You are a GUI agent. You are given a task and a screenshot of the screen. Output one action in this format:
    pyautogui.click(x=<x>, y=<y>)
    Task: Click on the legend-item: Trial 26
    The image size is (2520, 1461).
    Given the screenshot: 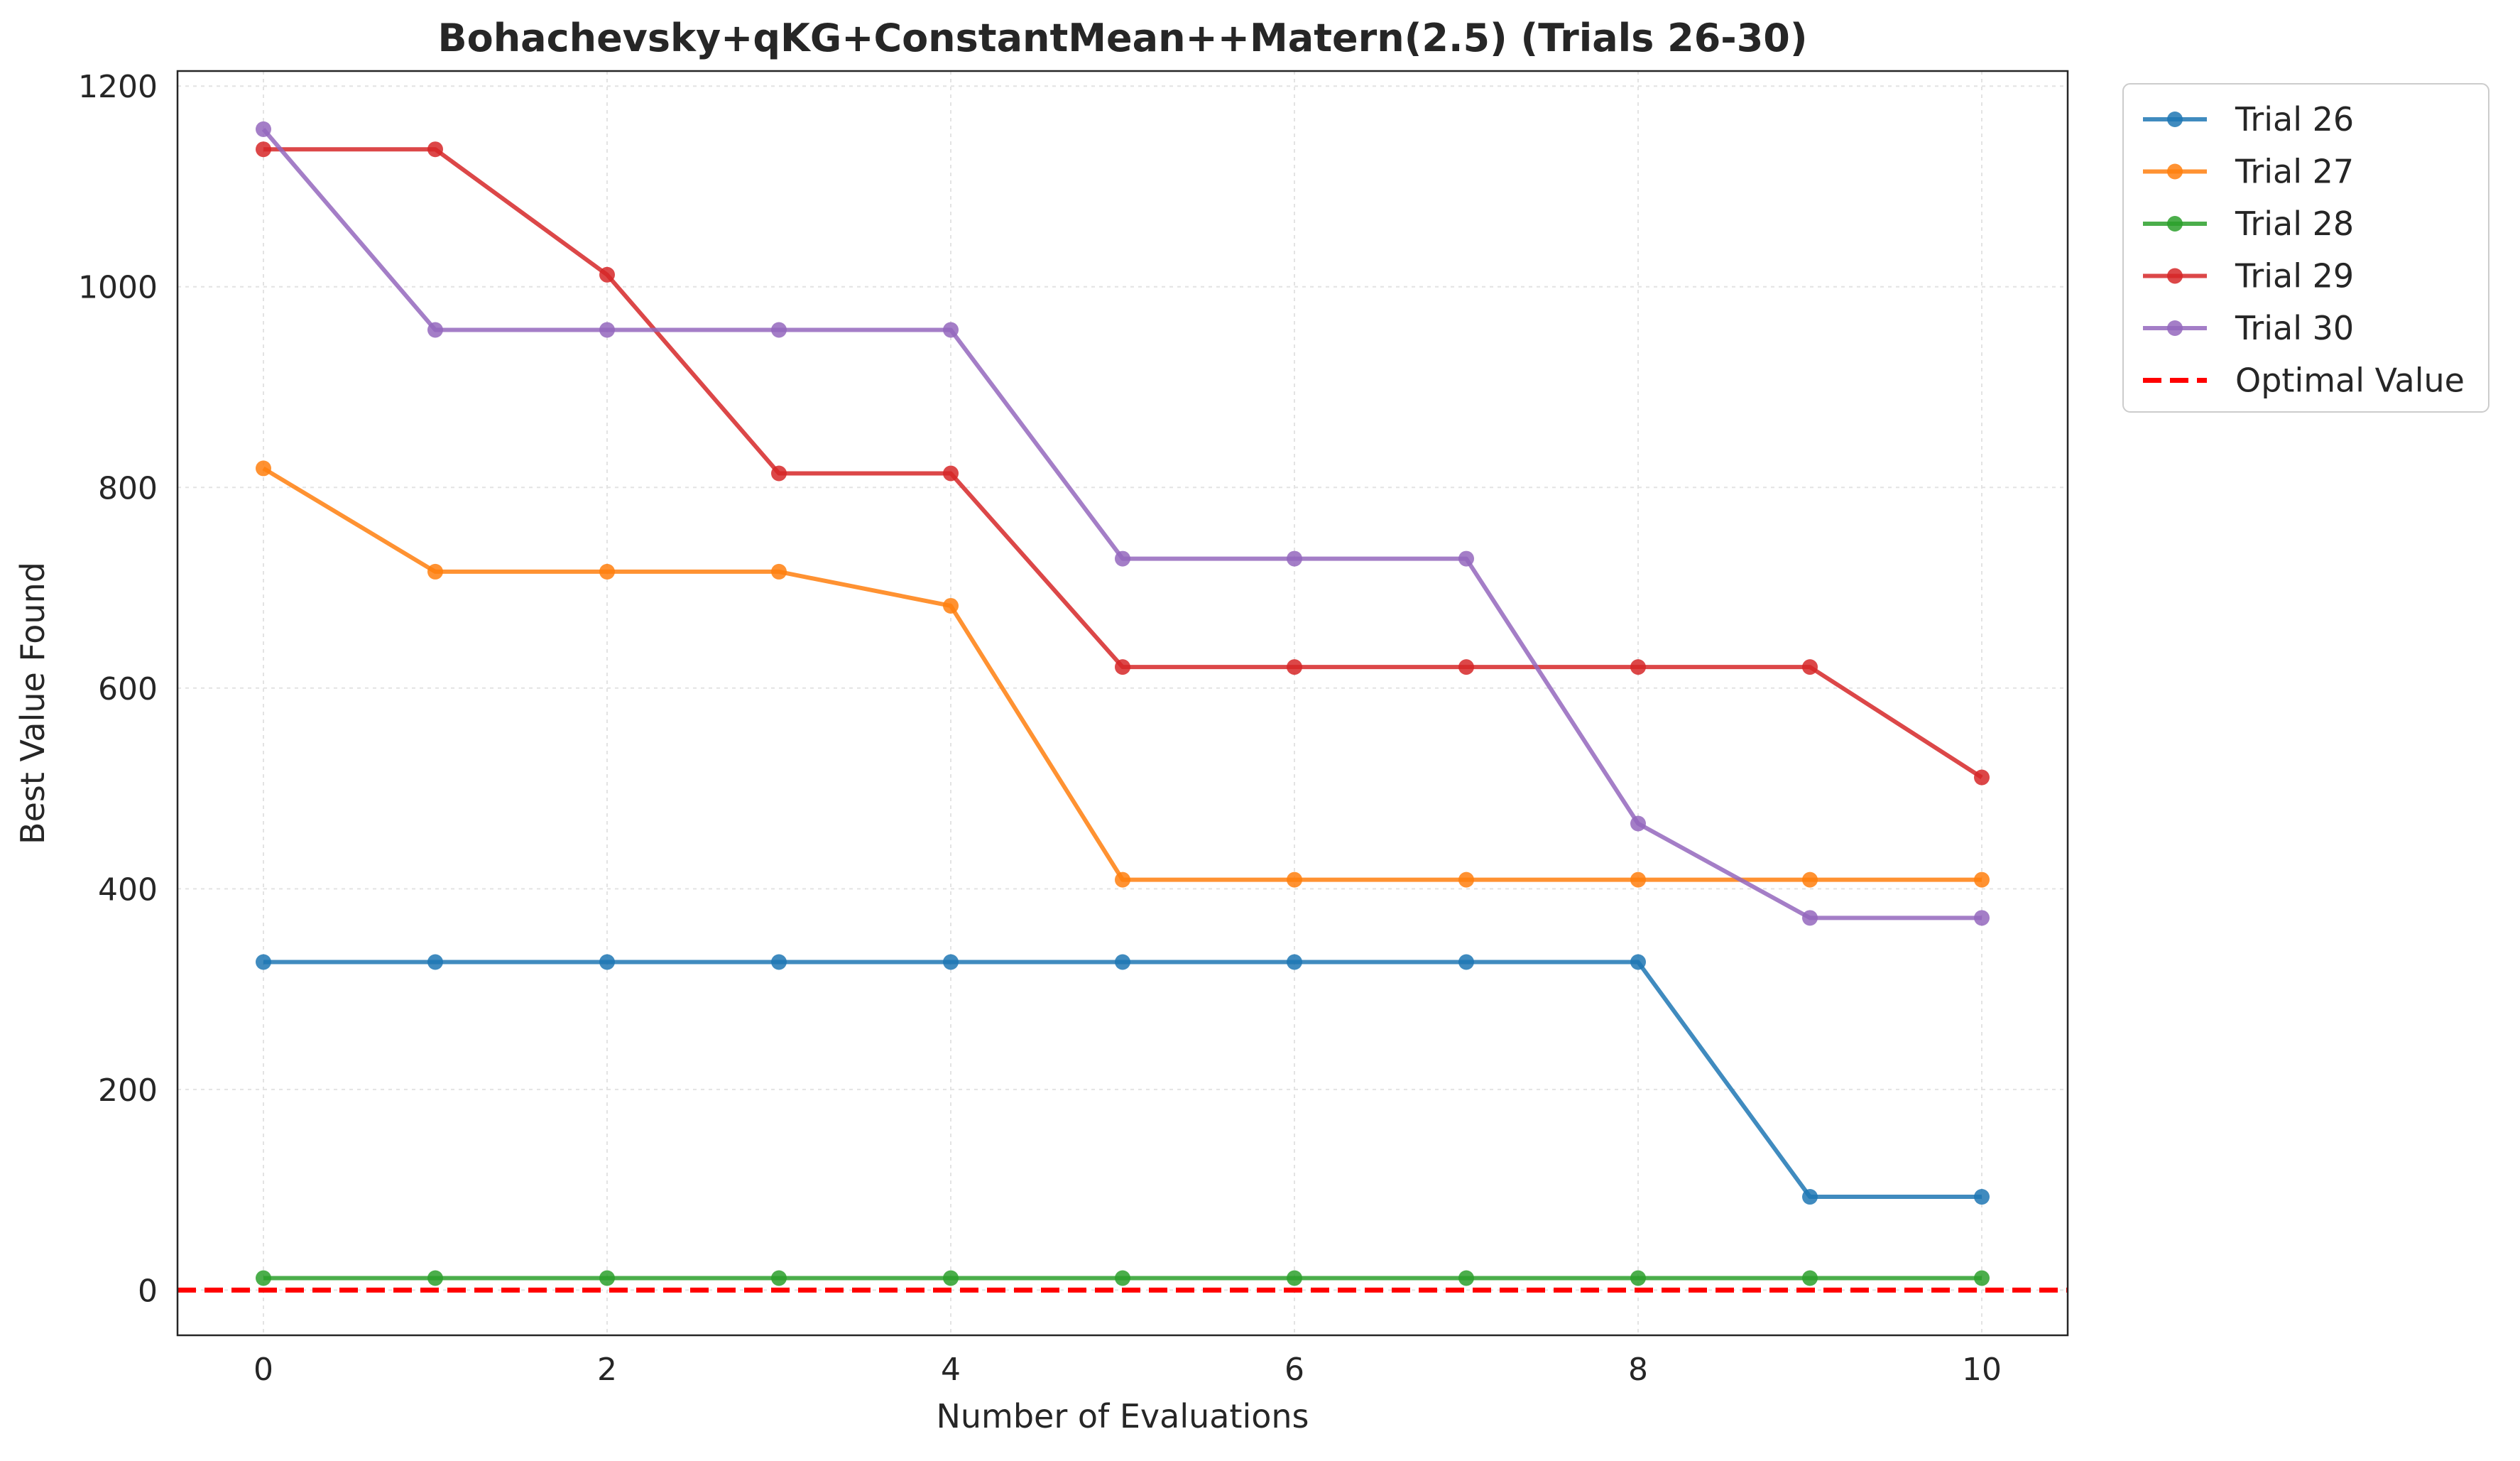 What is the action you would take?
    pyautogui.click(x=2248, y=119)
    